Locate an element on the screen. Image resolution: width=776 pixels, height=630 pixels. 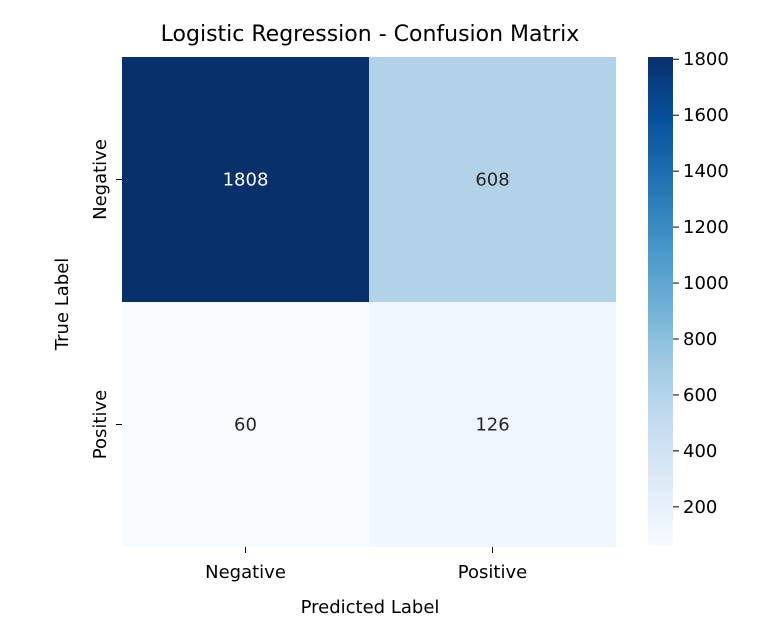
colorbar-tick-label: 600 is located at coordinates (700, 395).